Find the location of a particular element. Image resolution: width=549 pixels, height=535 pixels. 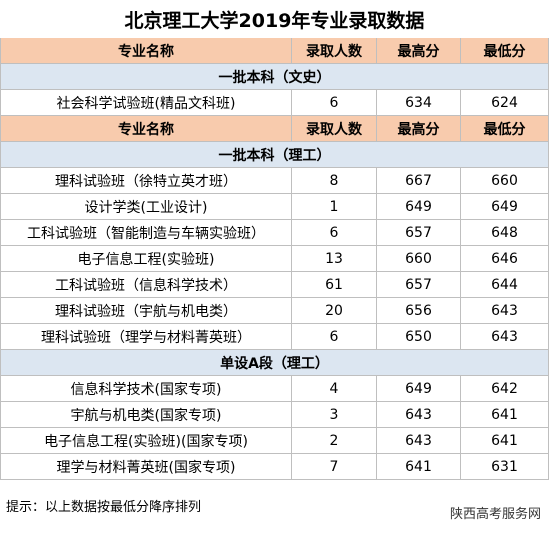

table-cell: 634 is located at coordinates (419, 103).